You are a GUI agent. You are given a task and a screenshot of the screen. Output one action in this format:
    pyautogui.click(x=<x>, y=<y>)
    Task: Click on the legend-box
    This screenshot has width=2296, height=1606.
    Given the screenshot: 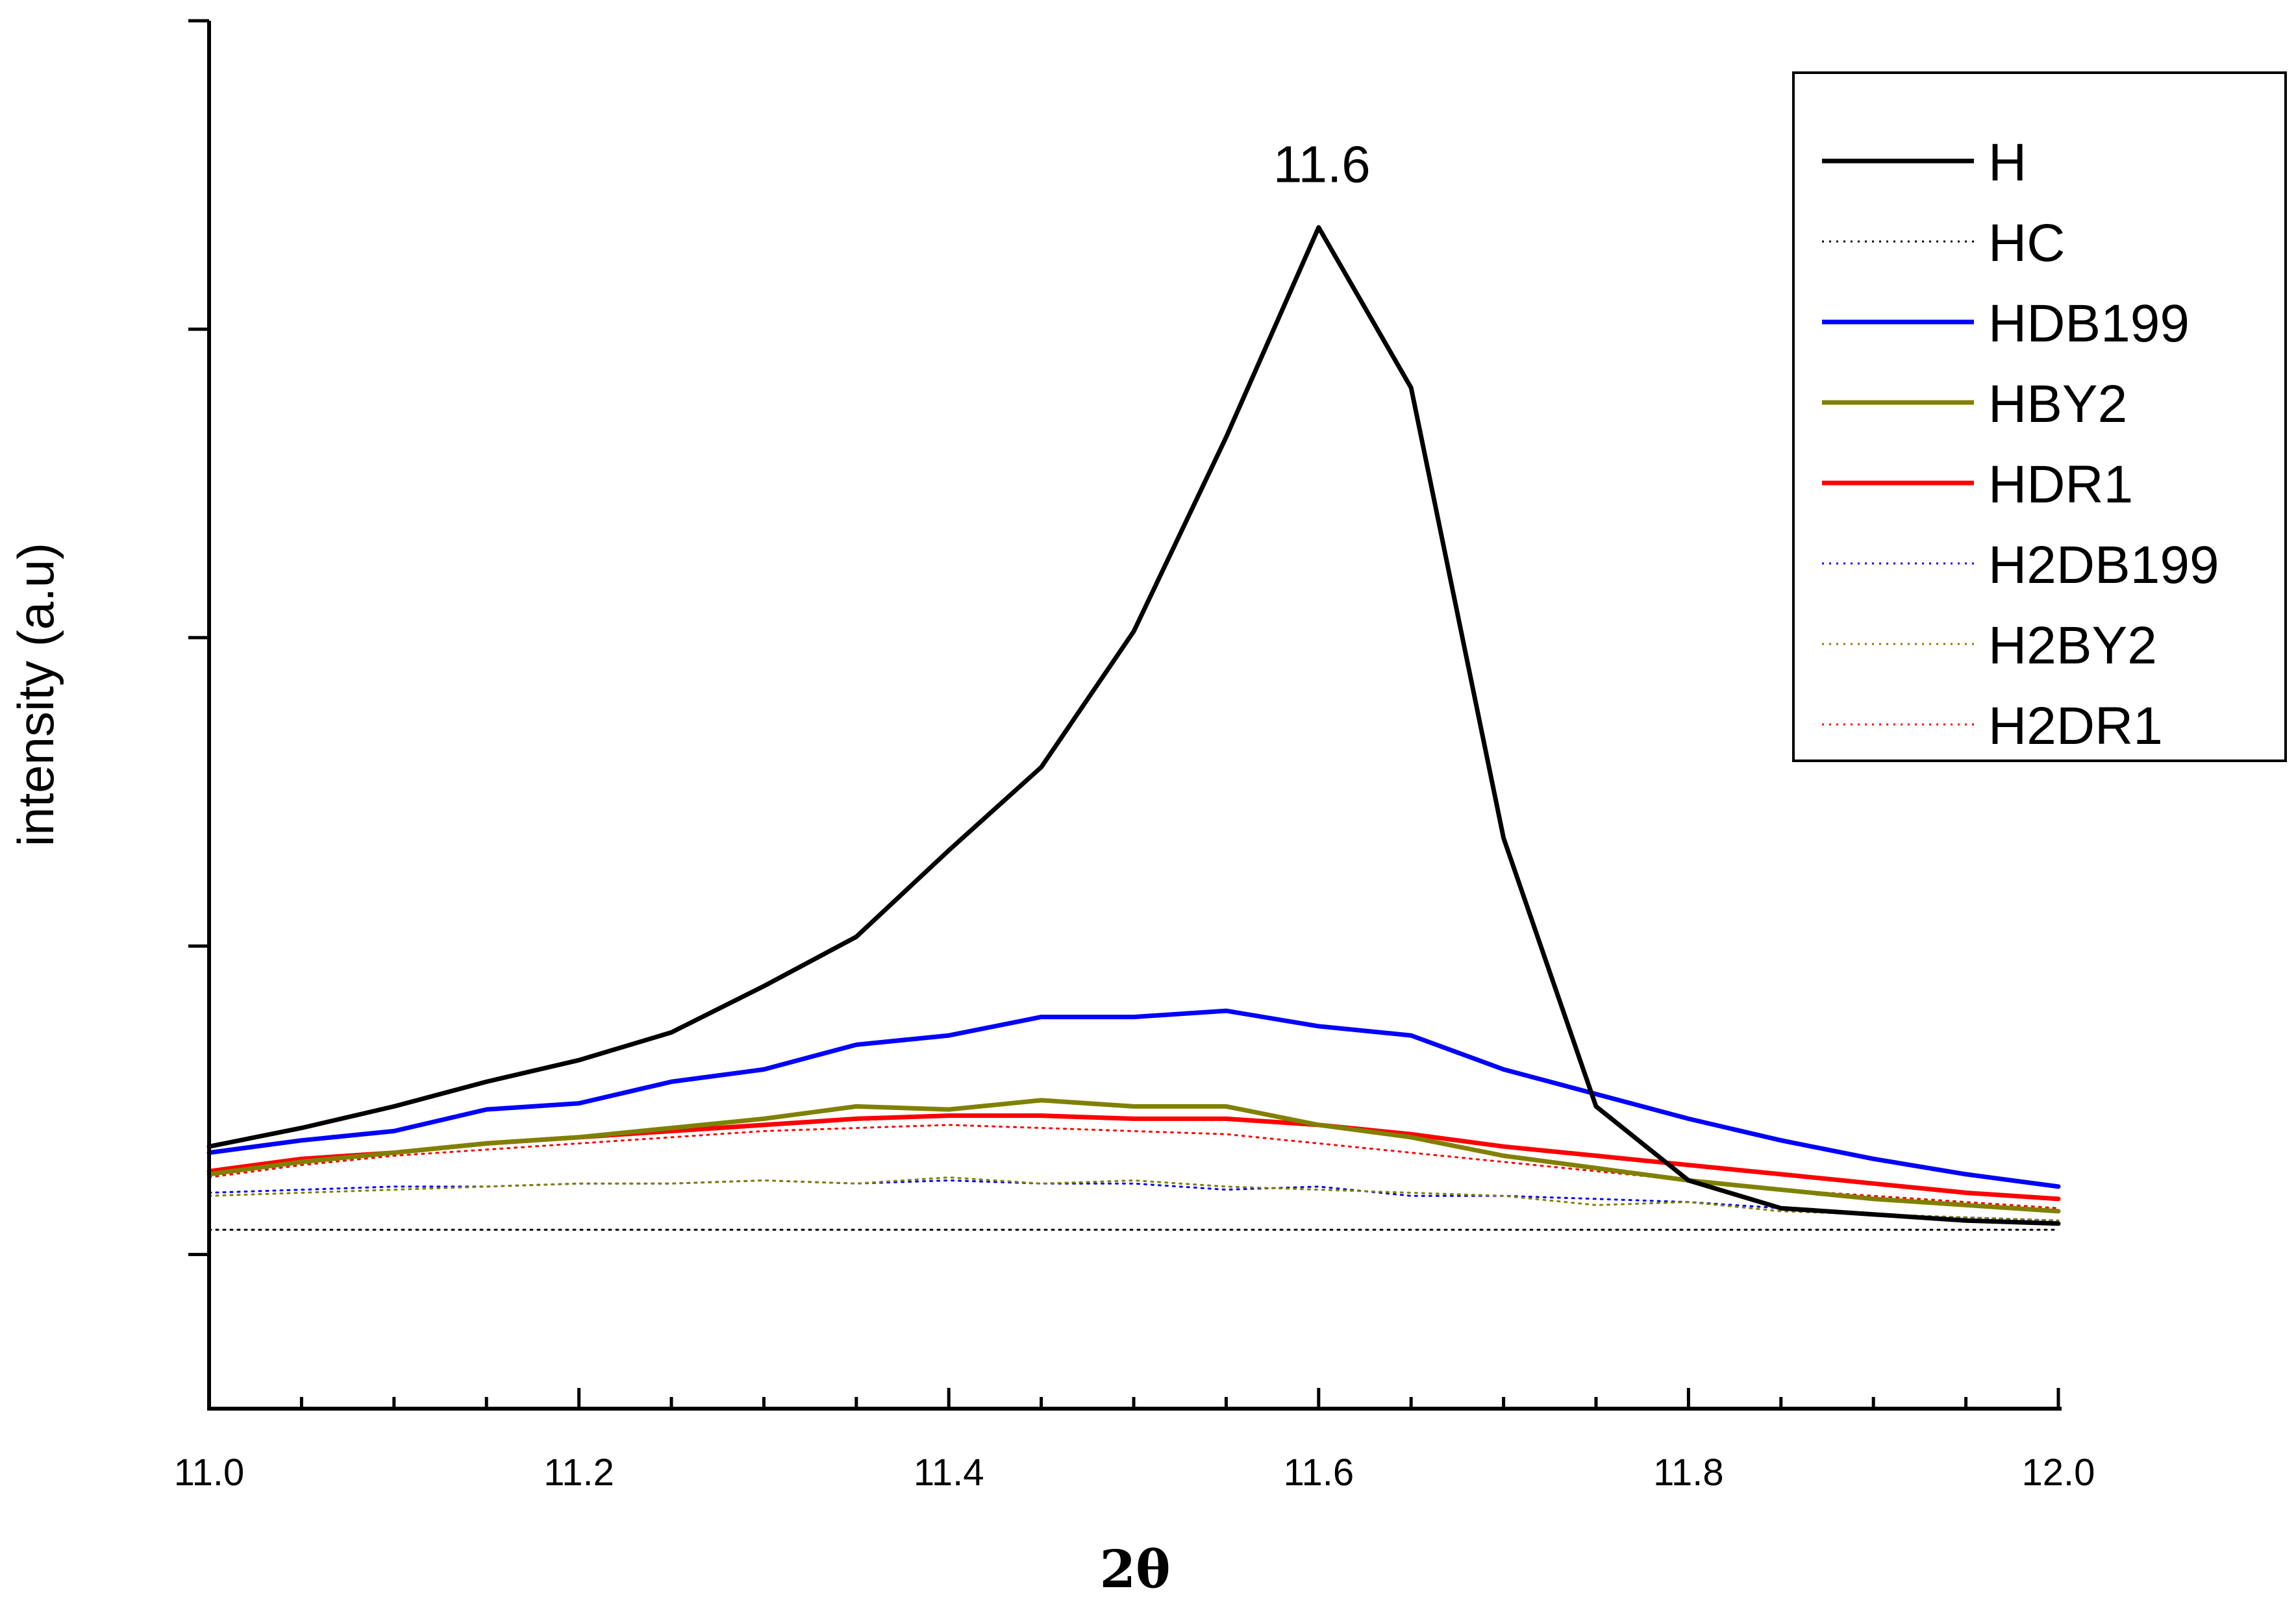 What is the action you would take?
    pyautogui.click(x=2039, y=416)
    